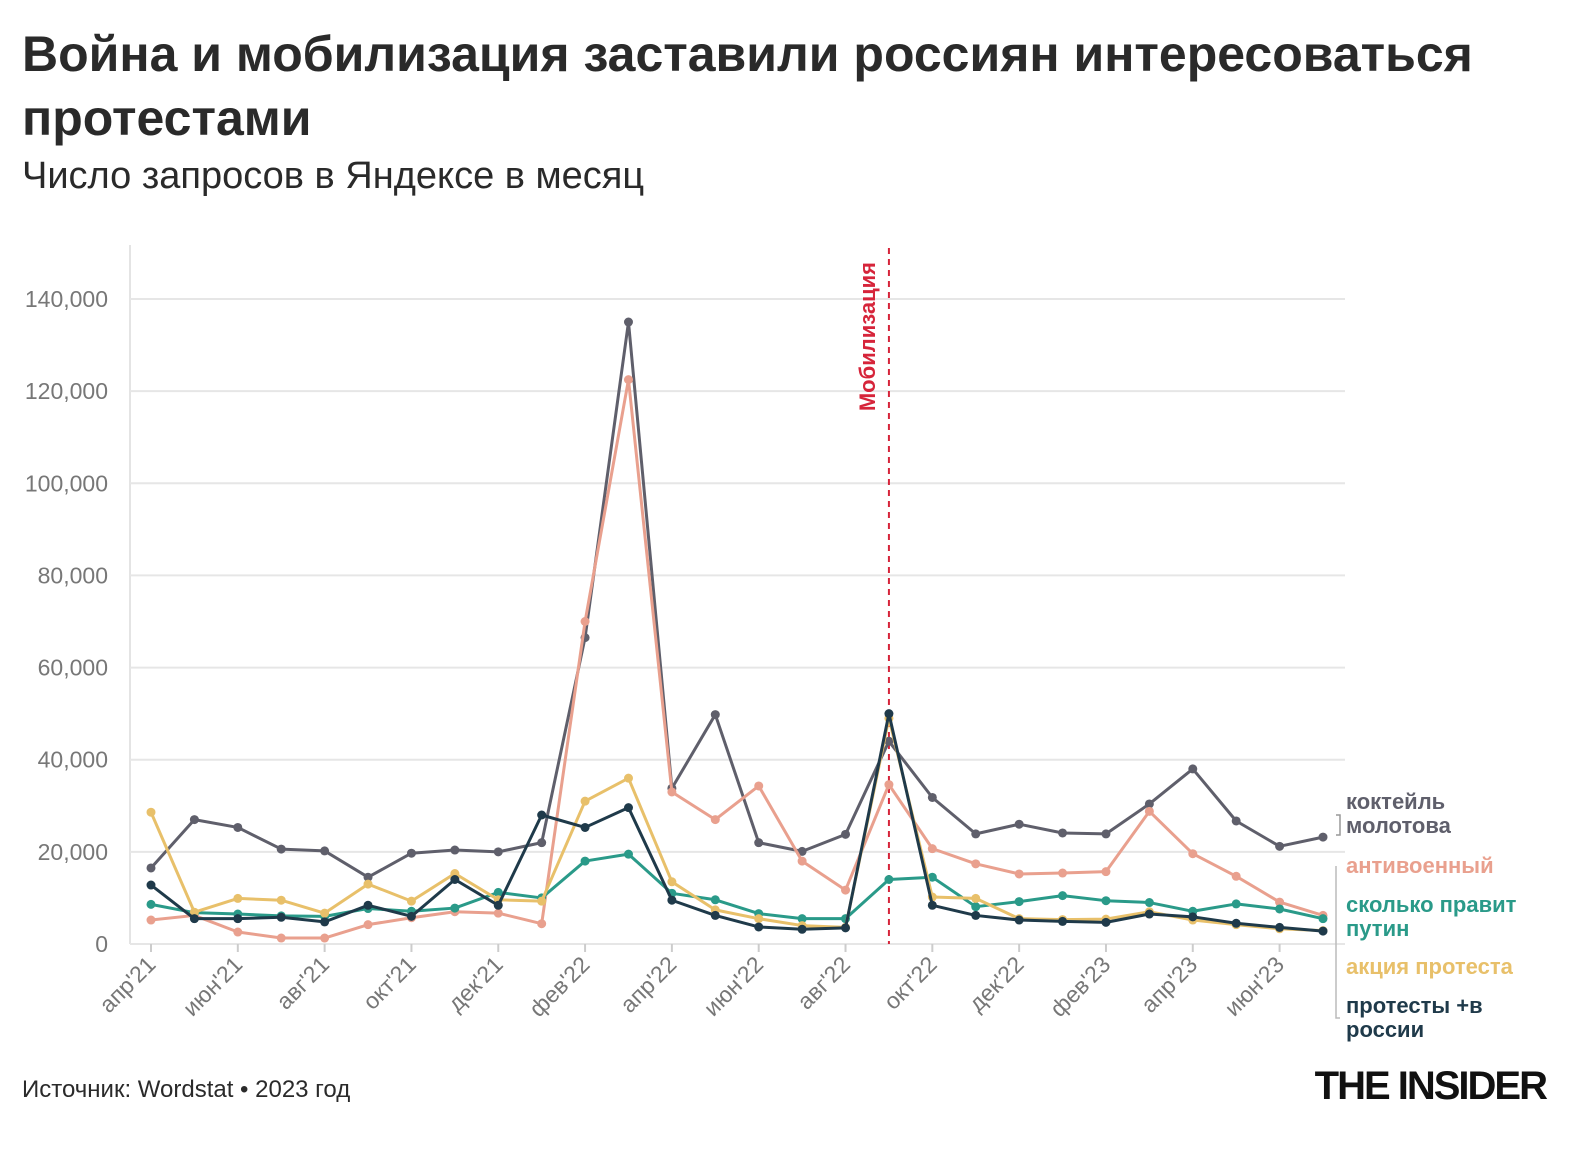 The image size is (1592, 1150). What do you see at coordinates (867, 336) in the screenshot?
I see `annotation: Мобилизация` at bounding box center [867, 336].